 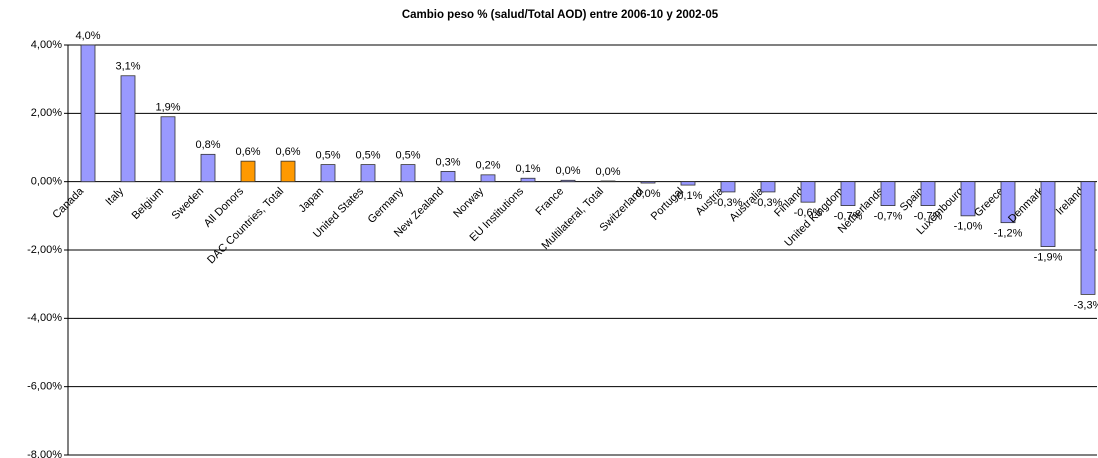 What do you see at coordinates (44, 318) in the screenshot?
I see `y-tick-label: -4,00%` at bounding box center [44, 318].